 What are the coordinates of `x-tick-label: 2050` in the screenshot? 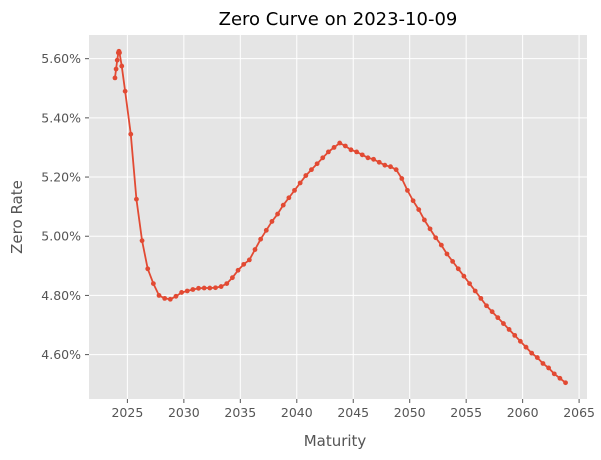 It's located at (410, 412).